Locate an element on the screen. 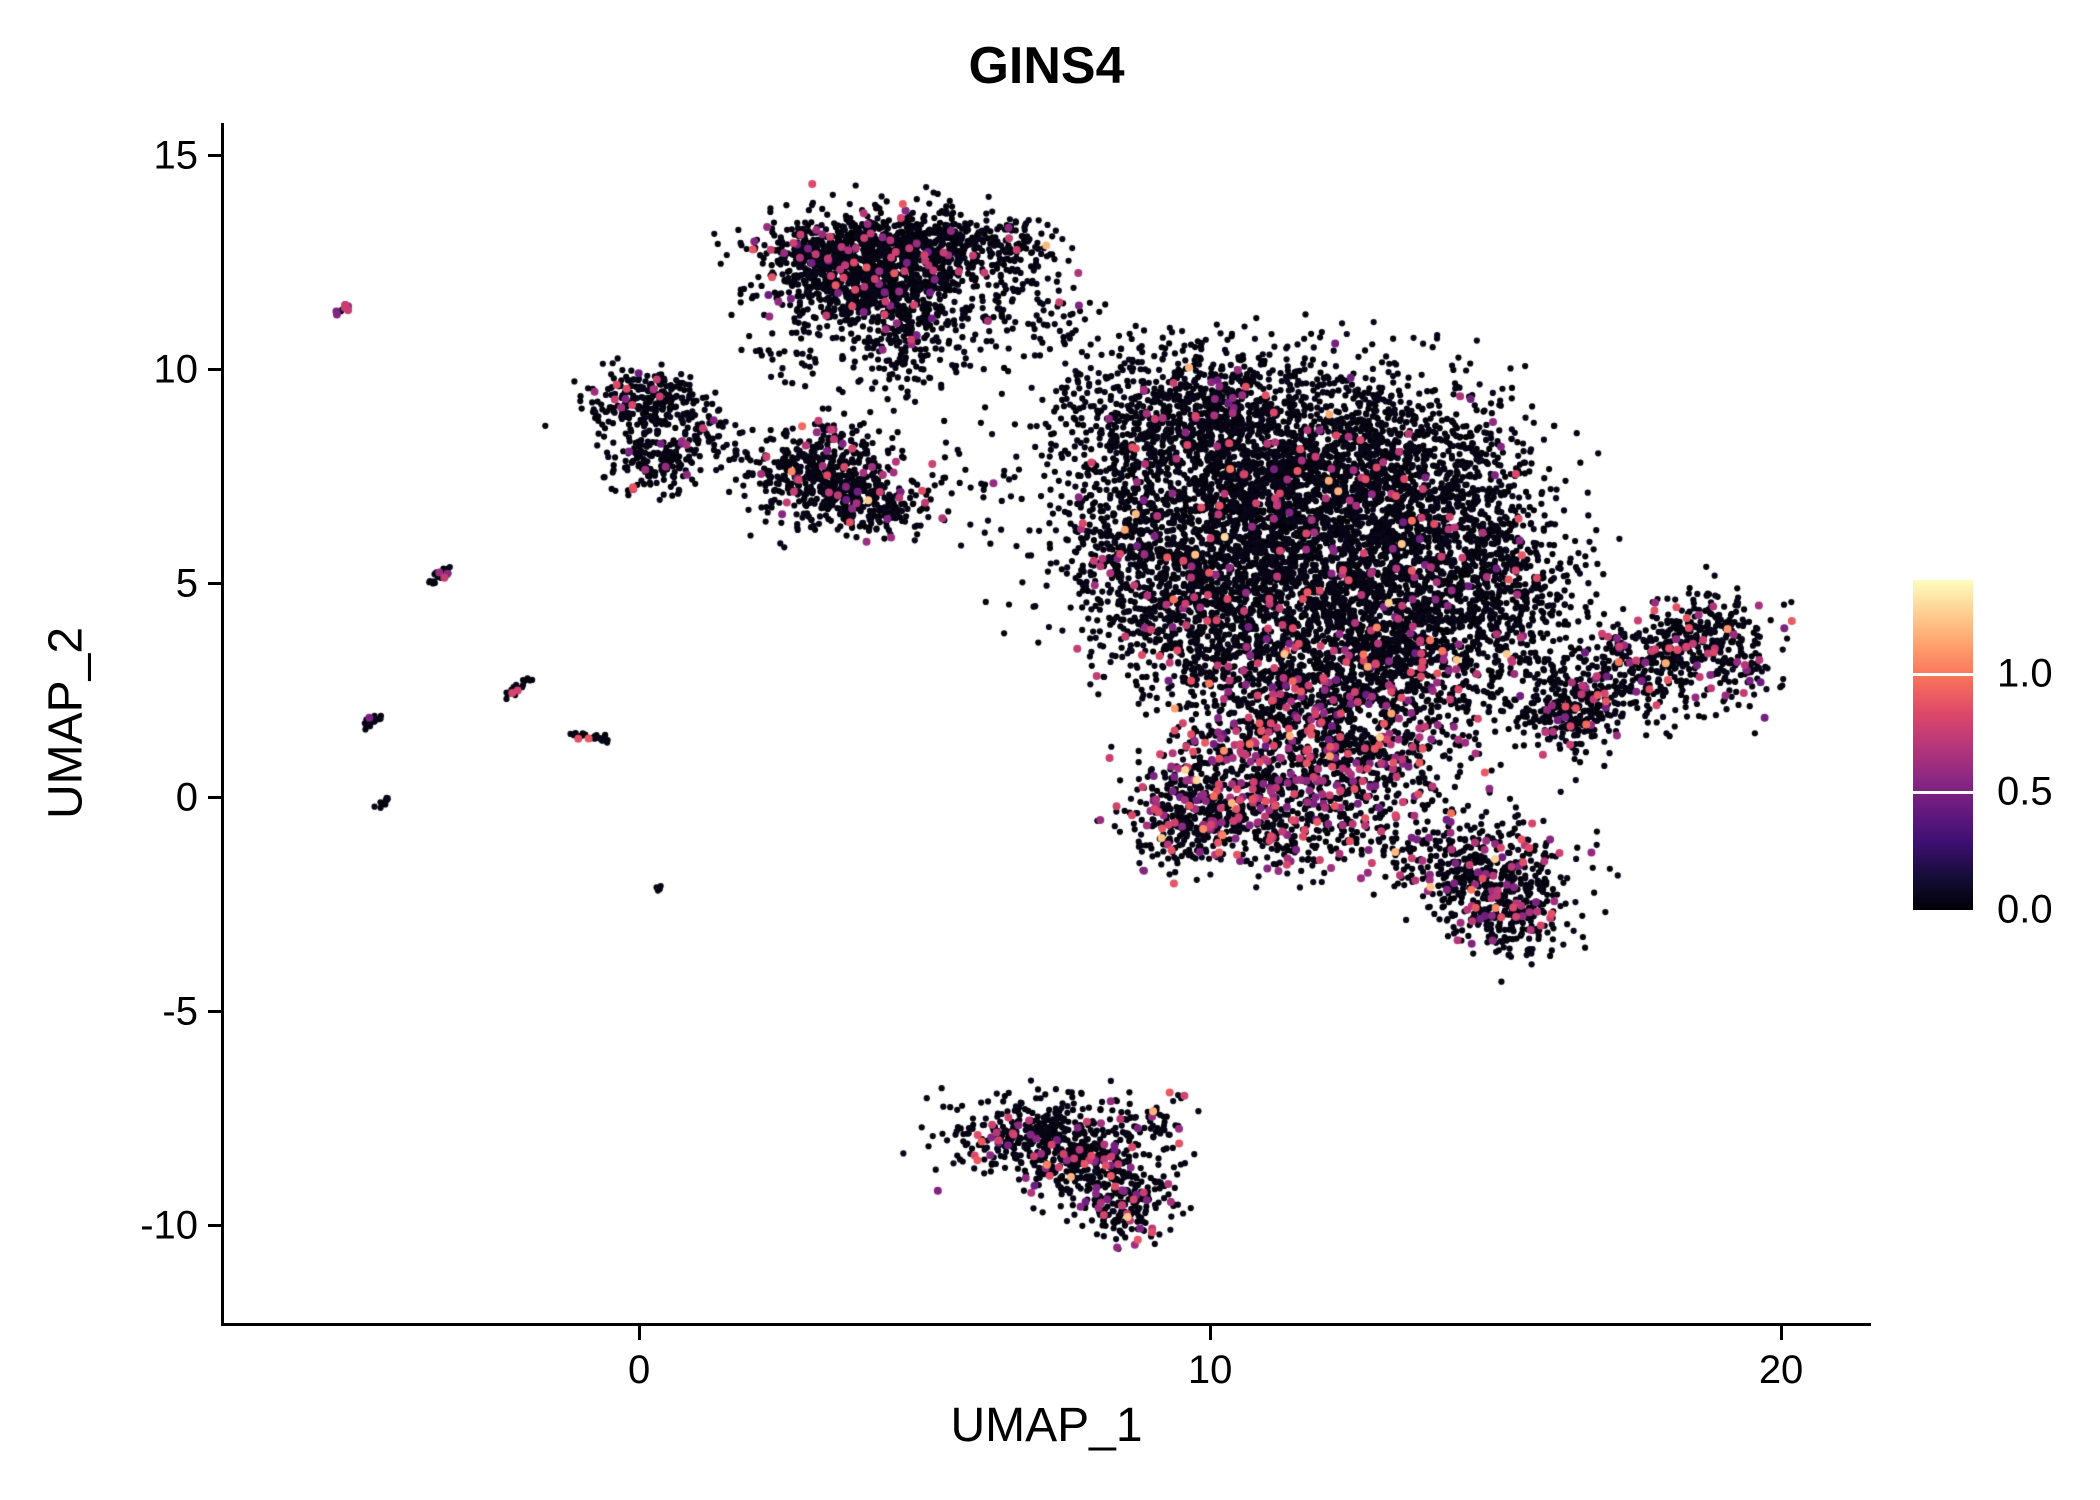 This screenshot has height=1500, width=2100. colorbar-tick-label: 0.5 is located at coordinates (2025, 791).